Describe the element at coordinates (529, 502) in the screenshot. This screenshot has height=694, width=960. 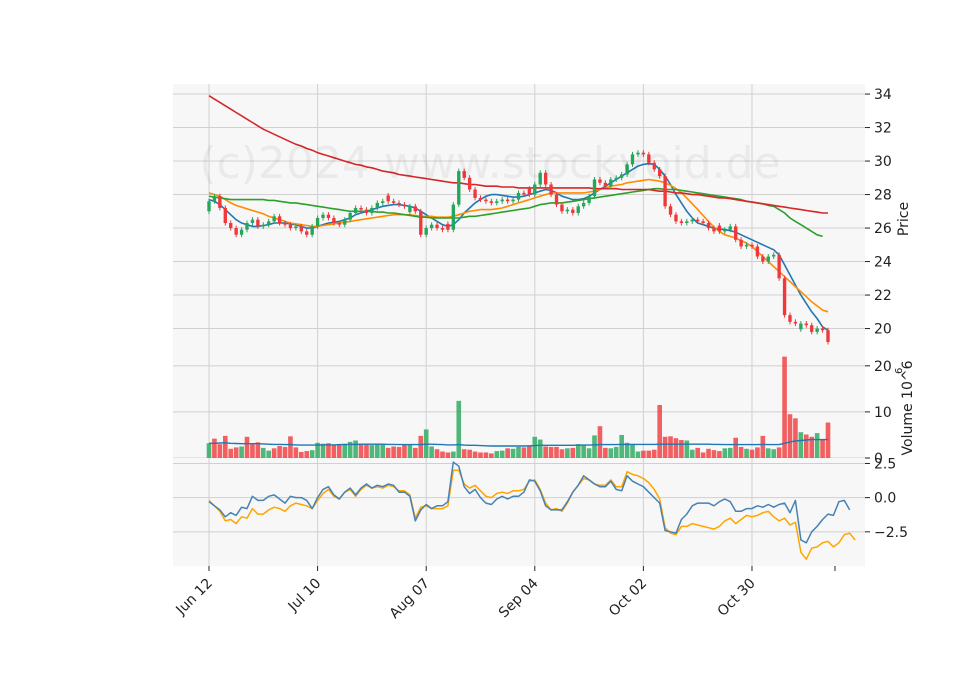
I see `macd-line` at that location.